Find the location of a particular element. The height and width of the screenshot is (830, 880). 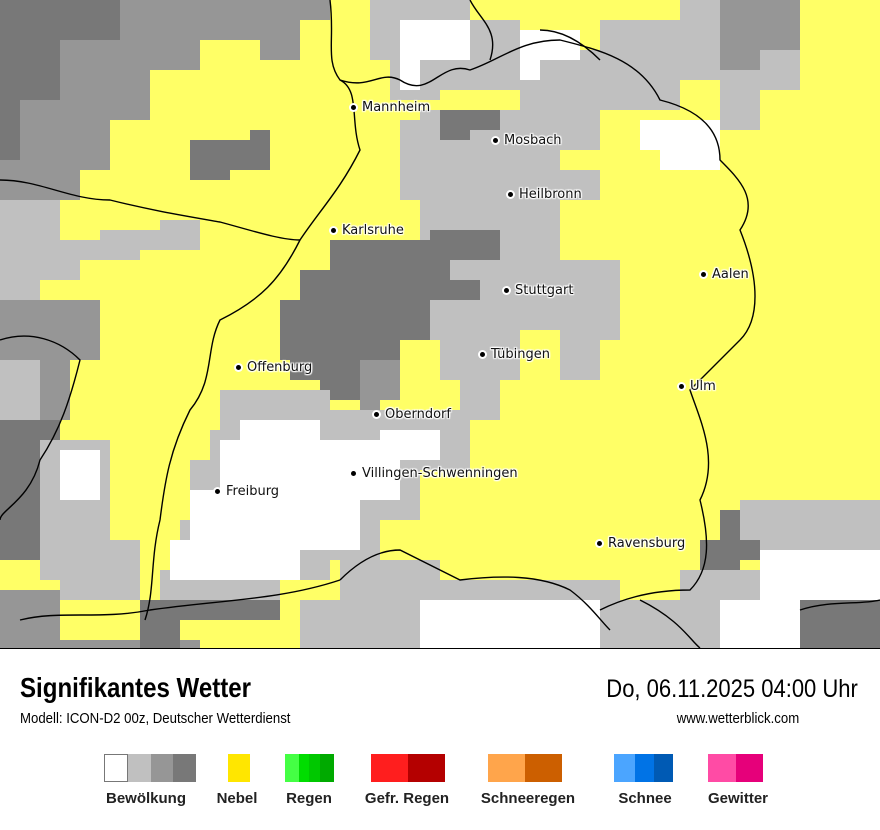

city-tuebingen: Tübingen is located at coordinates (515, 354).